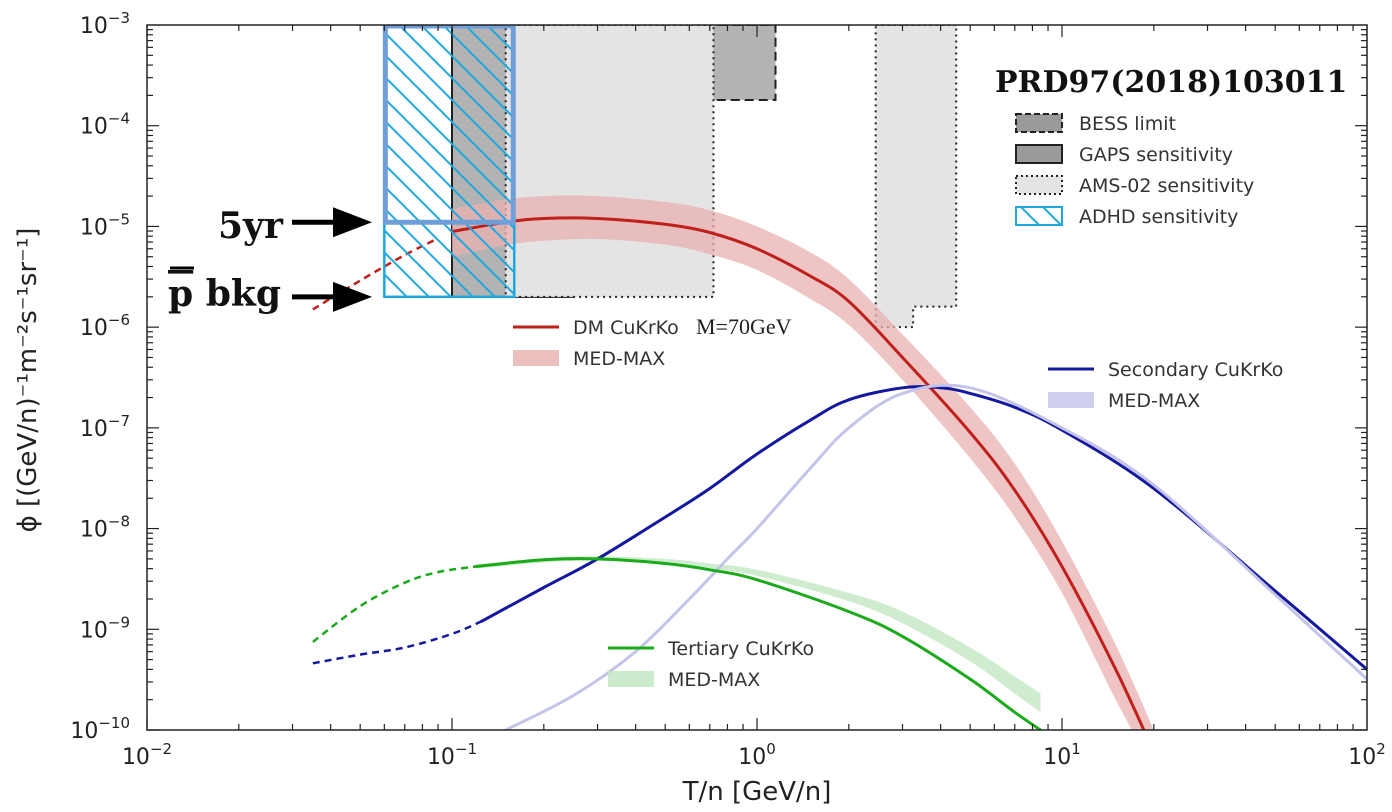 Image resolution: width=1392 pixels, height=812 pixels. I want to click on adhd-region-overlay, so click(449, 162).